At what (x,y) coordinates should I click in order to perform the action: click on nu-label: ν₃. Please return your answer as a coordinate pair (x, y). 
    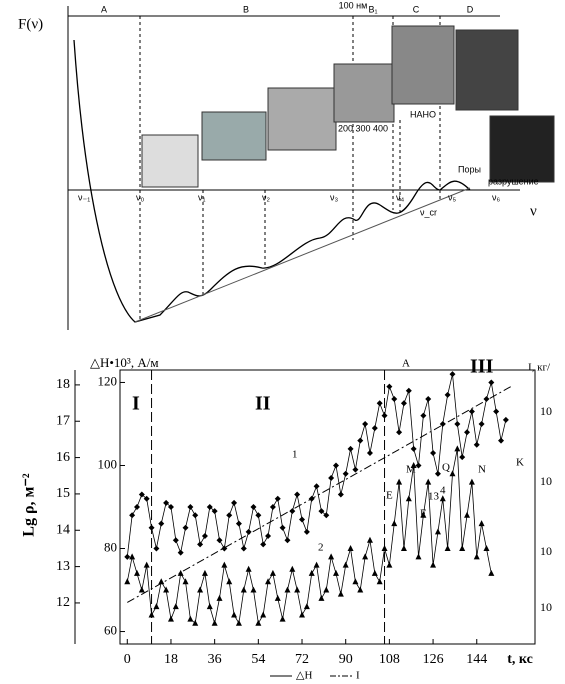
    Looking at the image, I should click on (334, 197).